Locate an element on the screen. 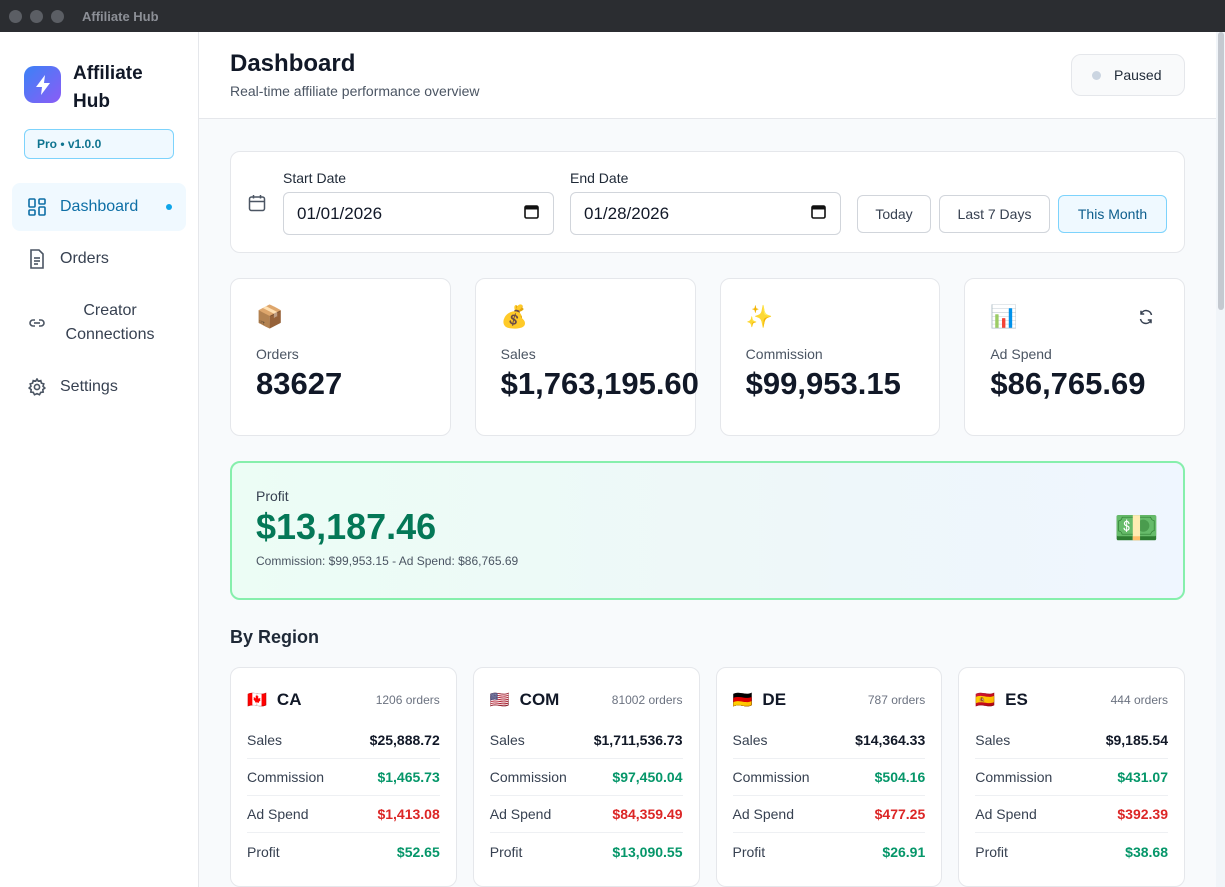  row-value: $13,090.55 is located at coordinates (647, 851).